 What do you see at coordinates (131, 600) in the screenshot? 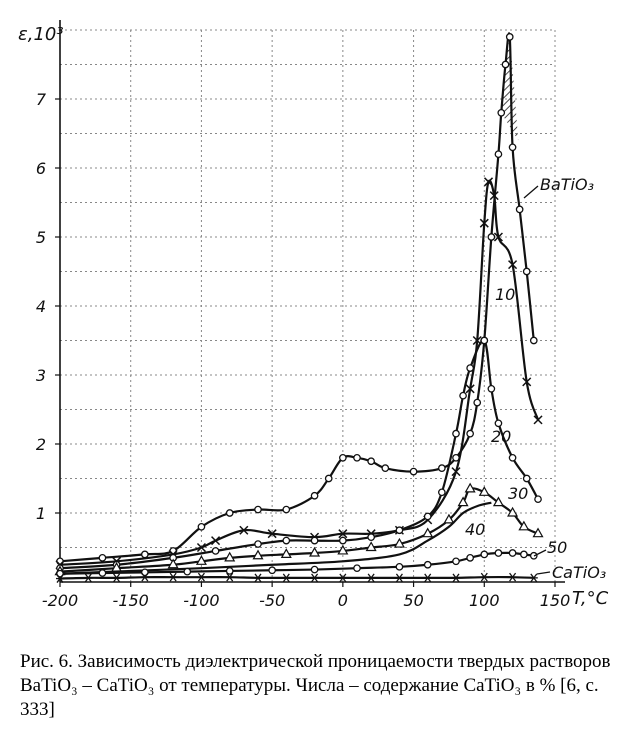
I see `x-tick-label: -150` at bounding box center [131, 600].